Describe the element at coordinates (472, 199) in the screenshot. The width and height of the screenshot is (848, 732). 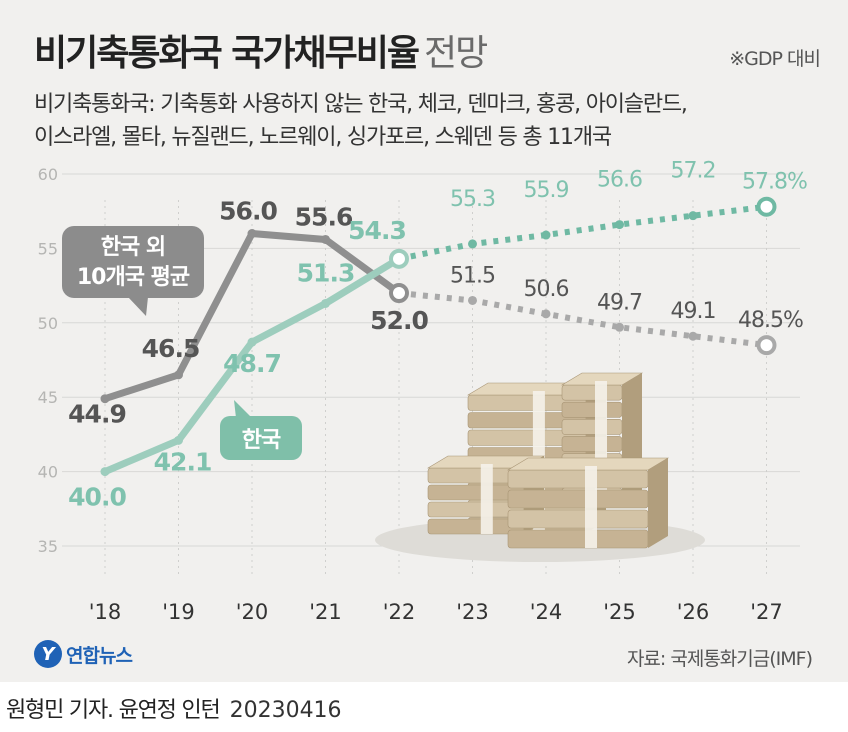
I see `data-label-korea: 55.3` at that location.